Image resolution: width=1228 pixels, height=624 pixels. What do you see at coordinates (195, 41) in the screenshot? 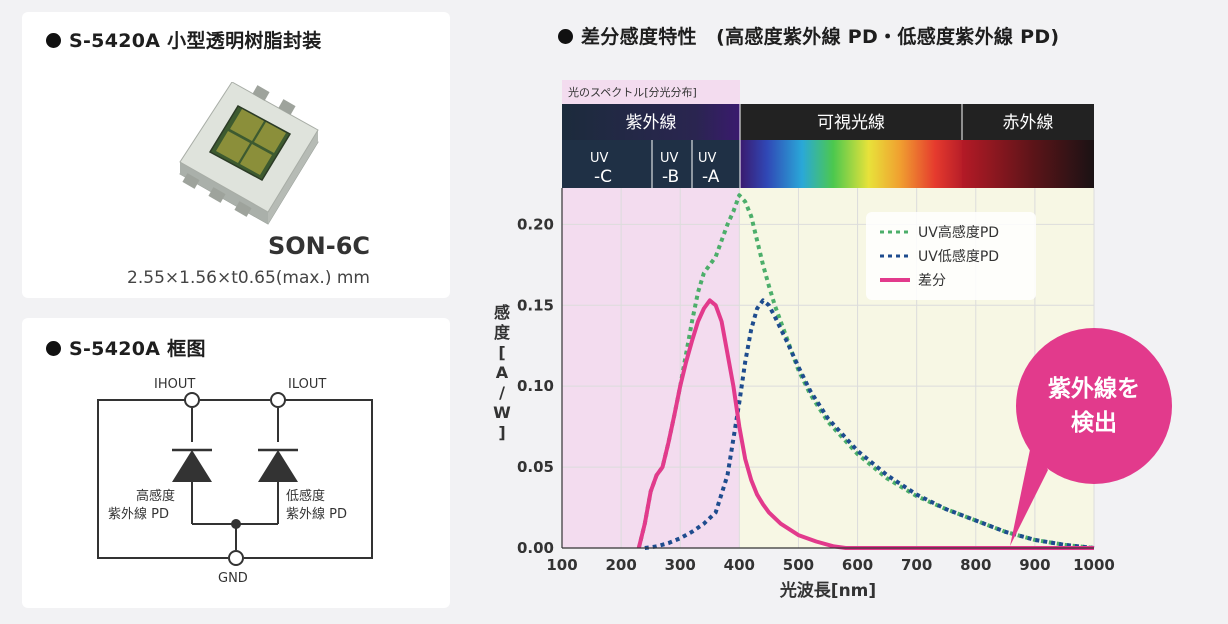
I see `package-heading-text: S-5420A 小型透明树脂封装` at bounding box center [195, 41].